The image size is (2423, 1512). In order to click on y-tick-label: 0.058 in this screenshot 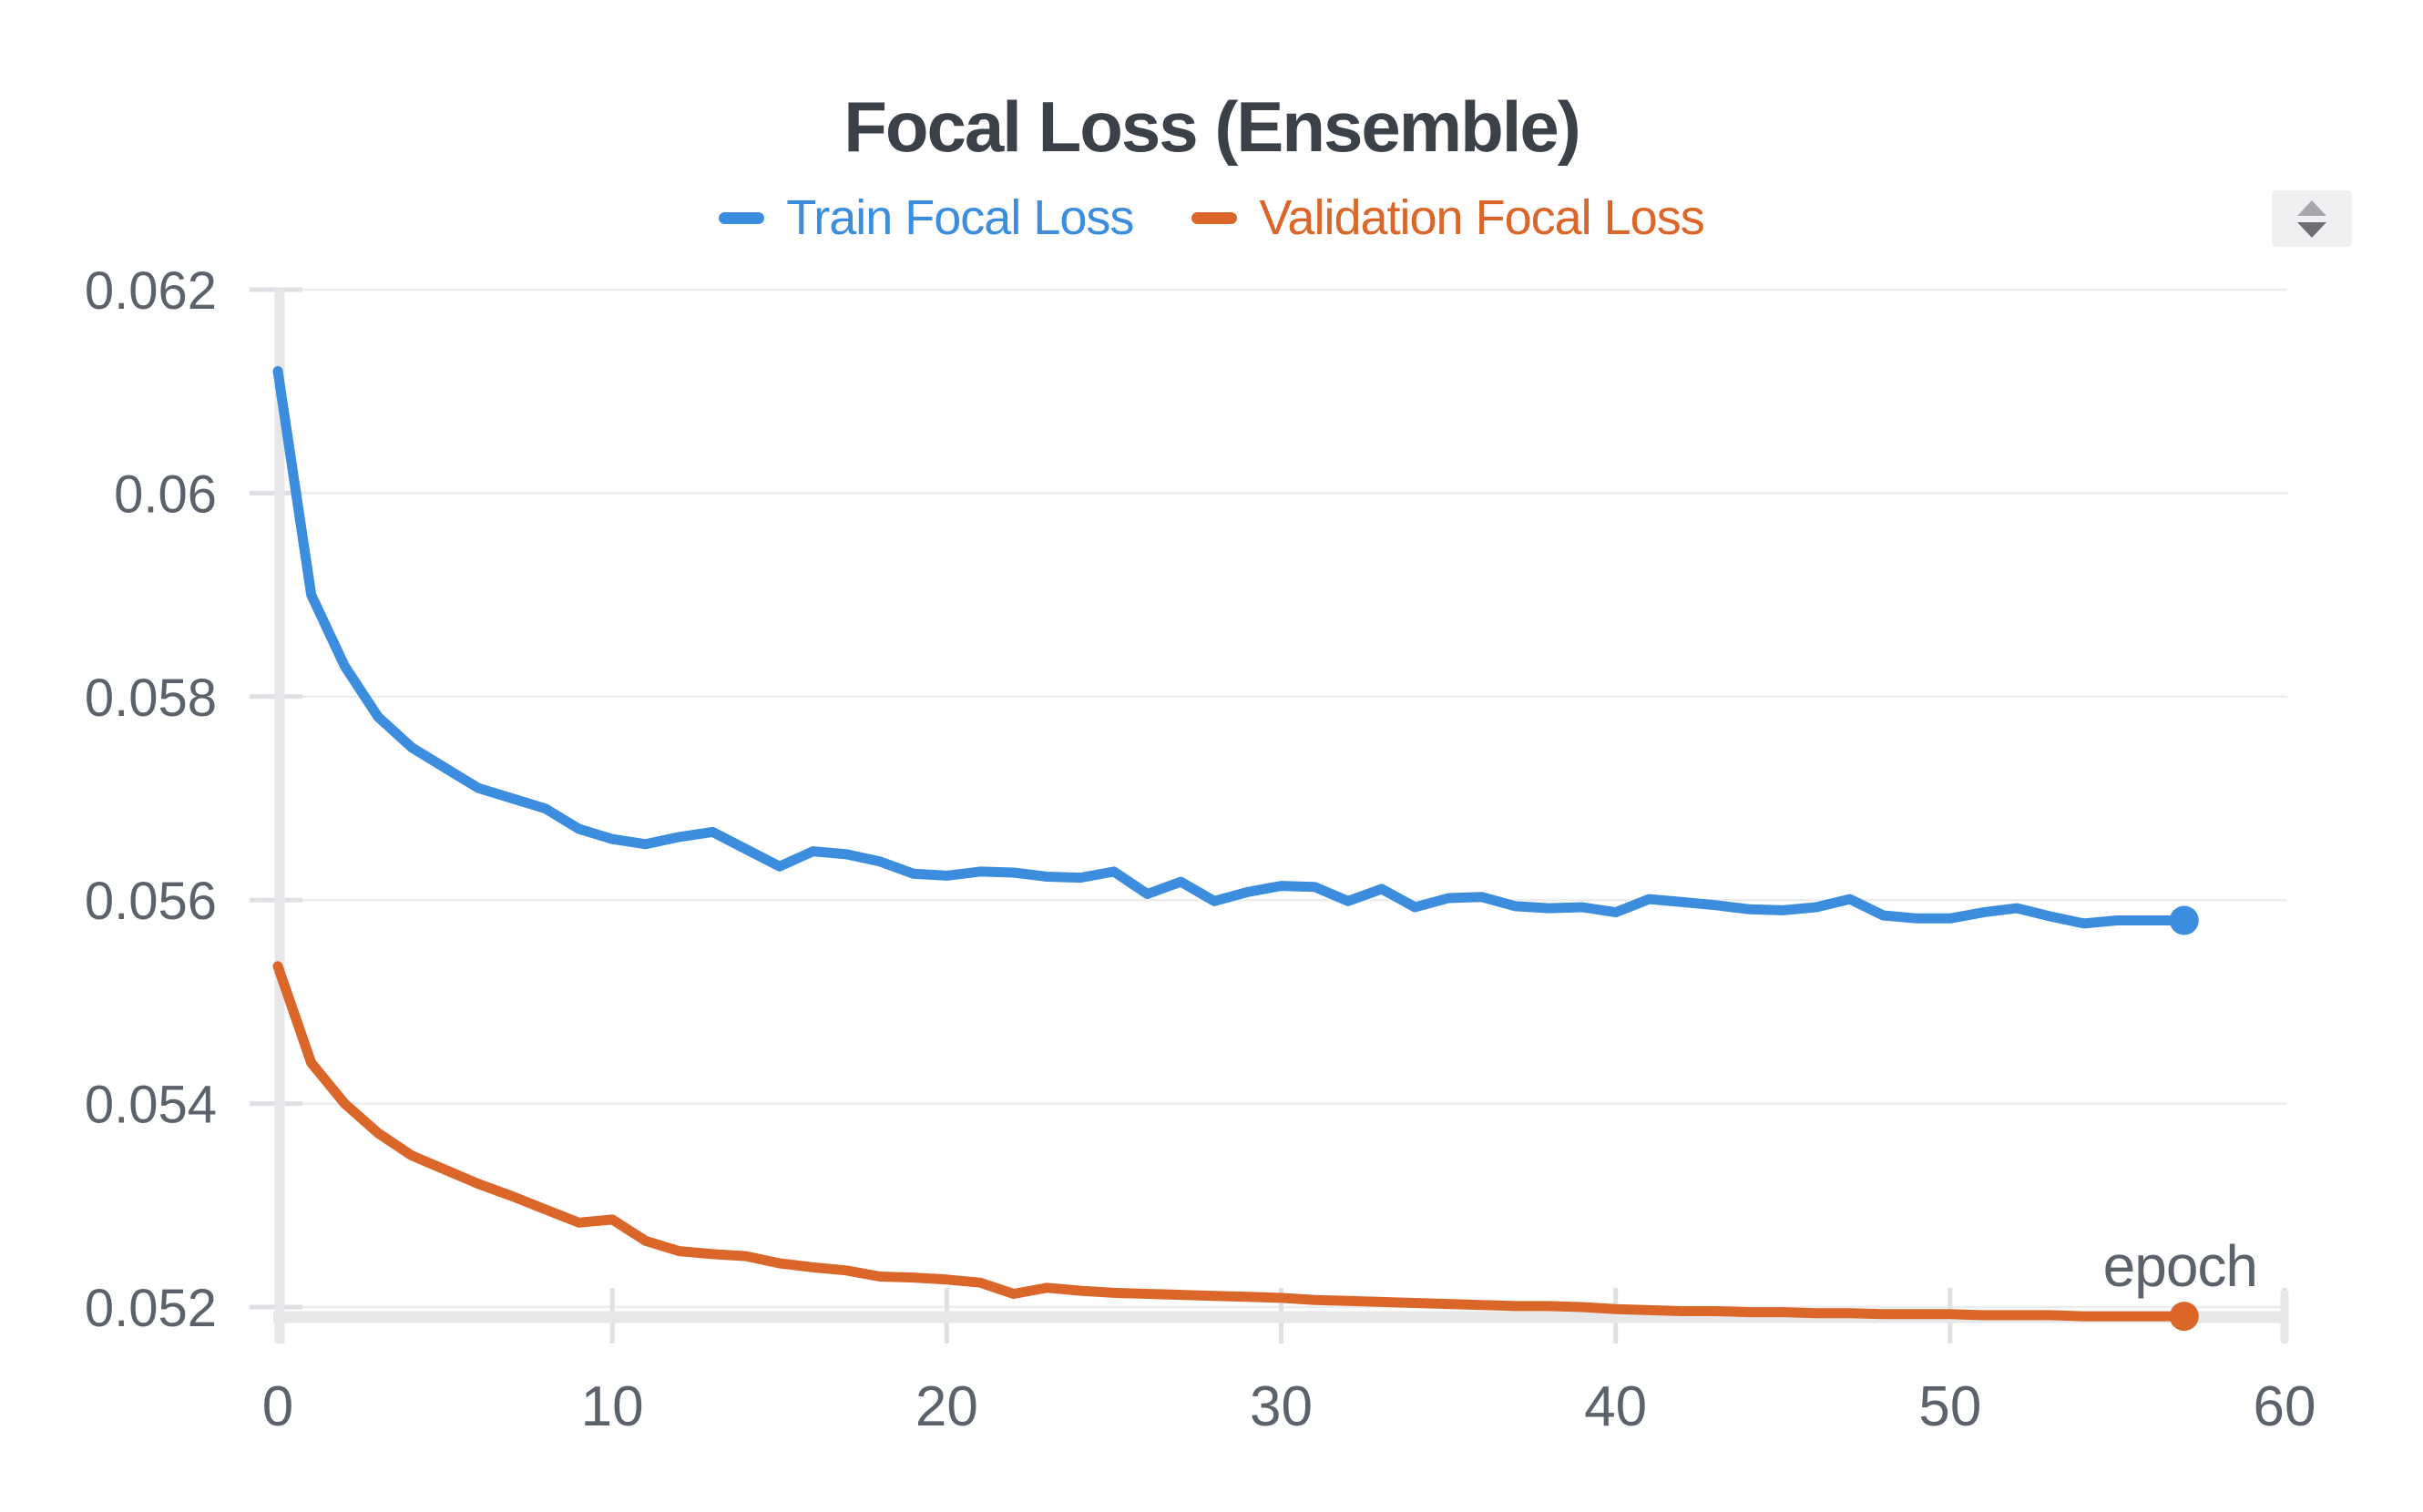, I will do `click(151, 699)`.